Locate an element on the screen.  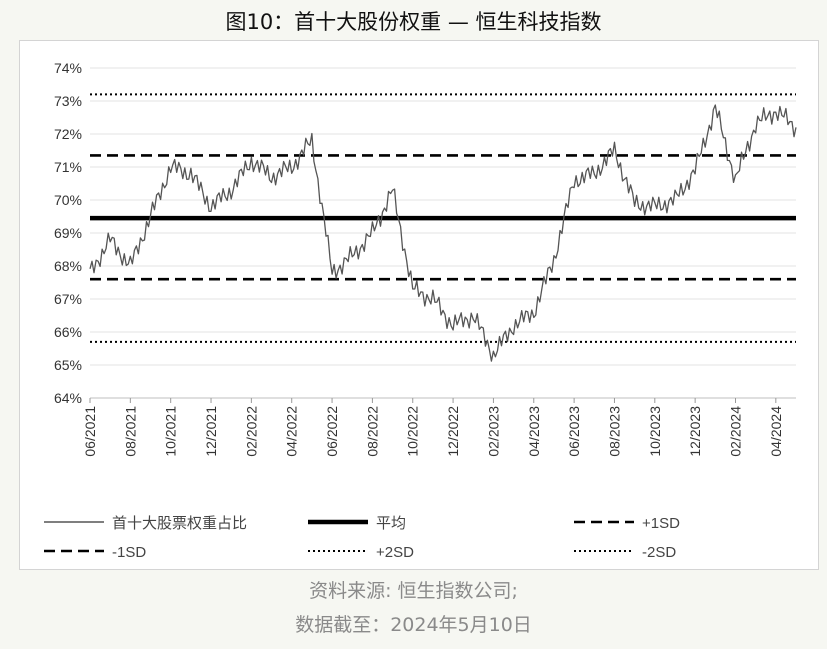
legend-label: +1SD is located at coordinates (661, 523).